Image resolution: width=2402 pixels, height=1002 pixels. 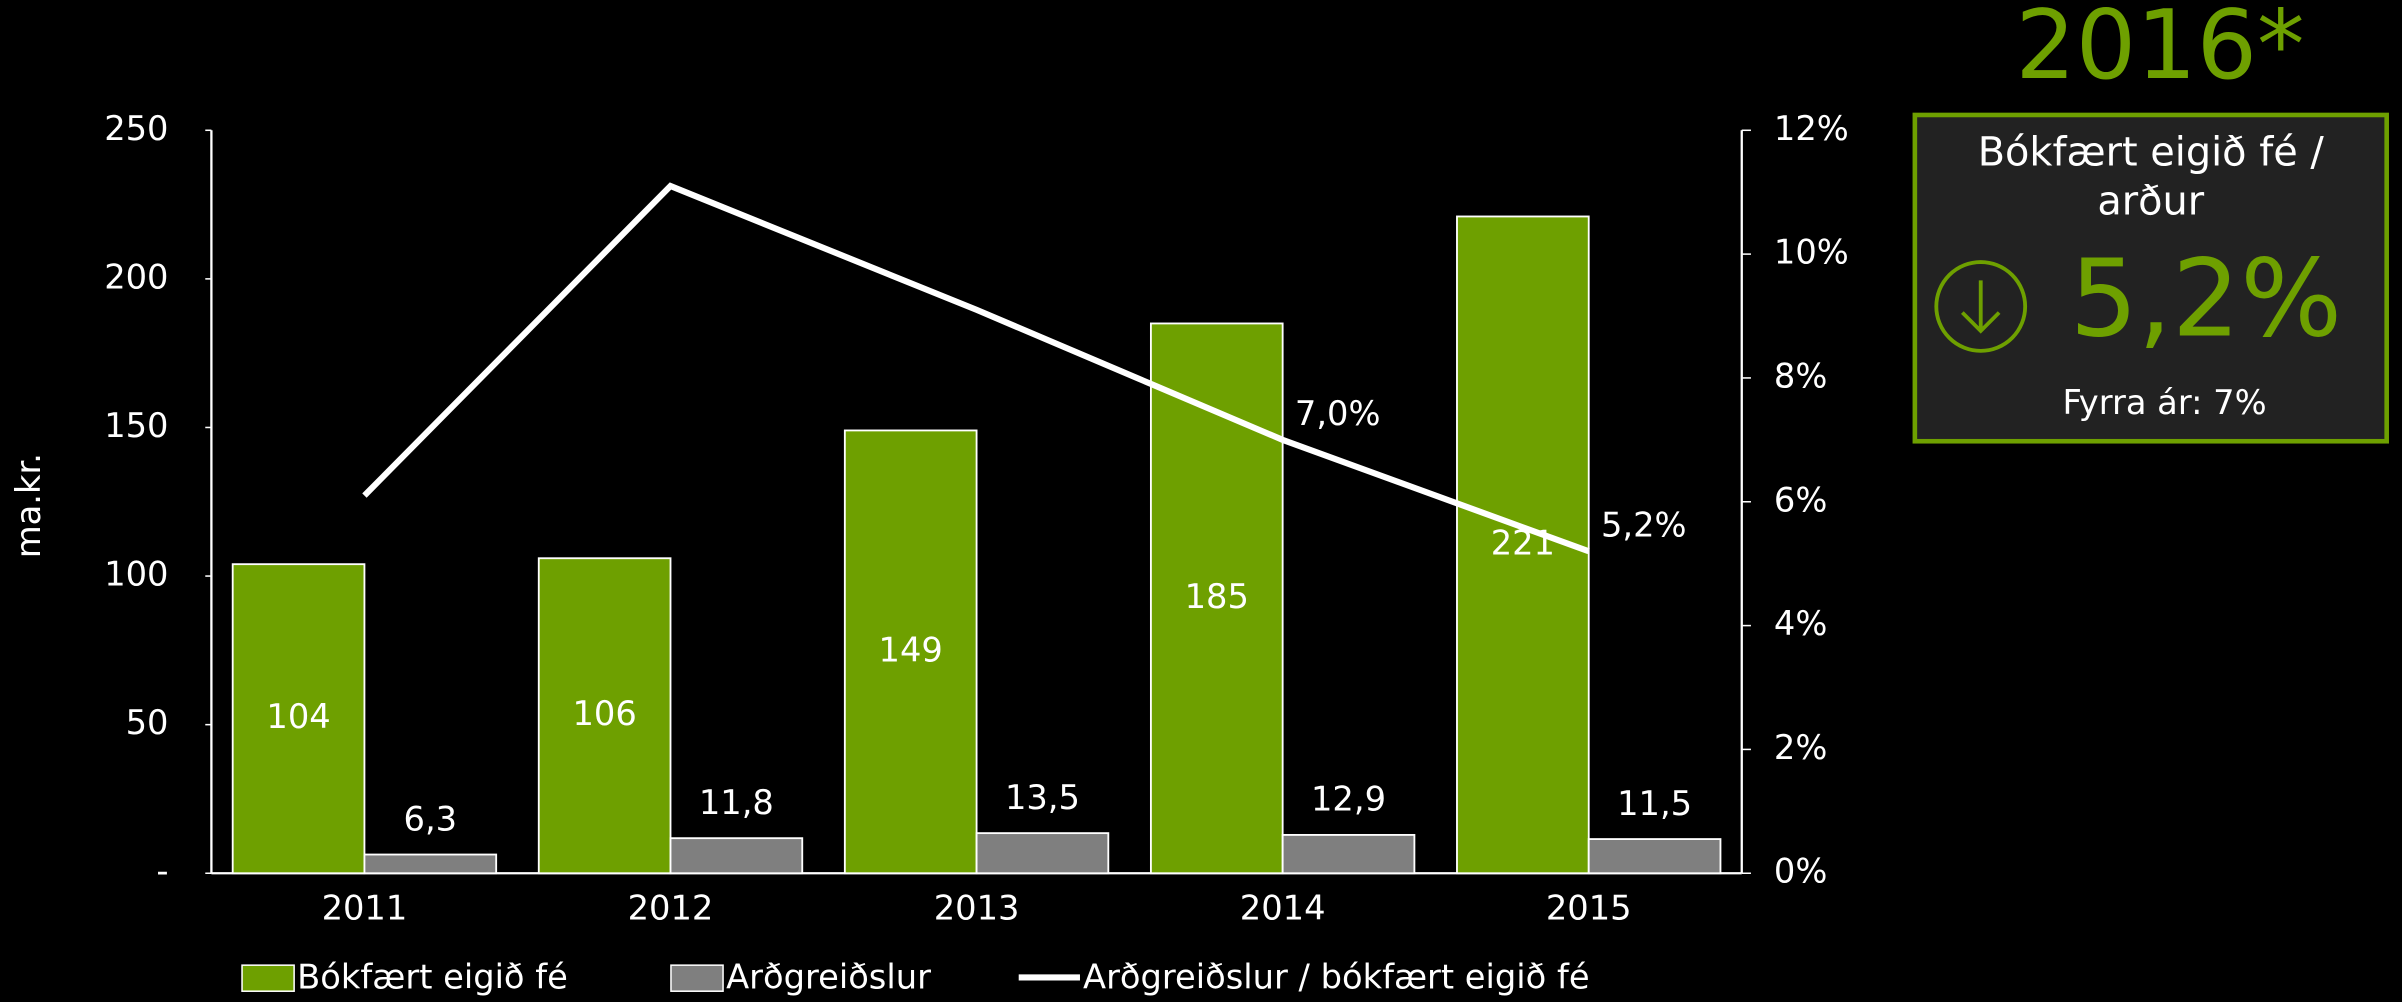 I want to click on data-label: 6,3, so click(x=431, y=818).